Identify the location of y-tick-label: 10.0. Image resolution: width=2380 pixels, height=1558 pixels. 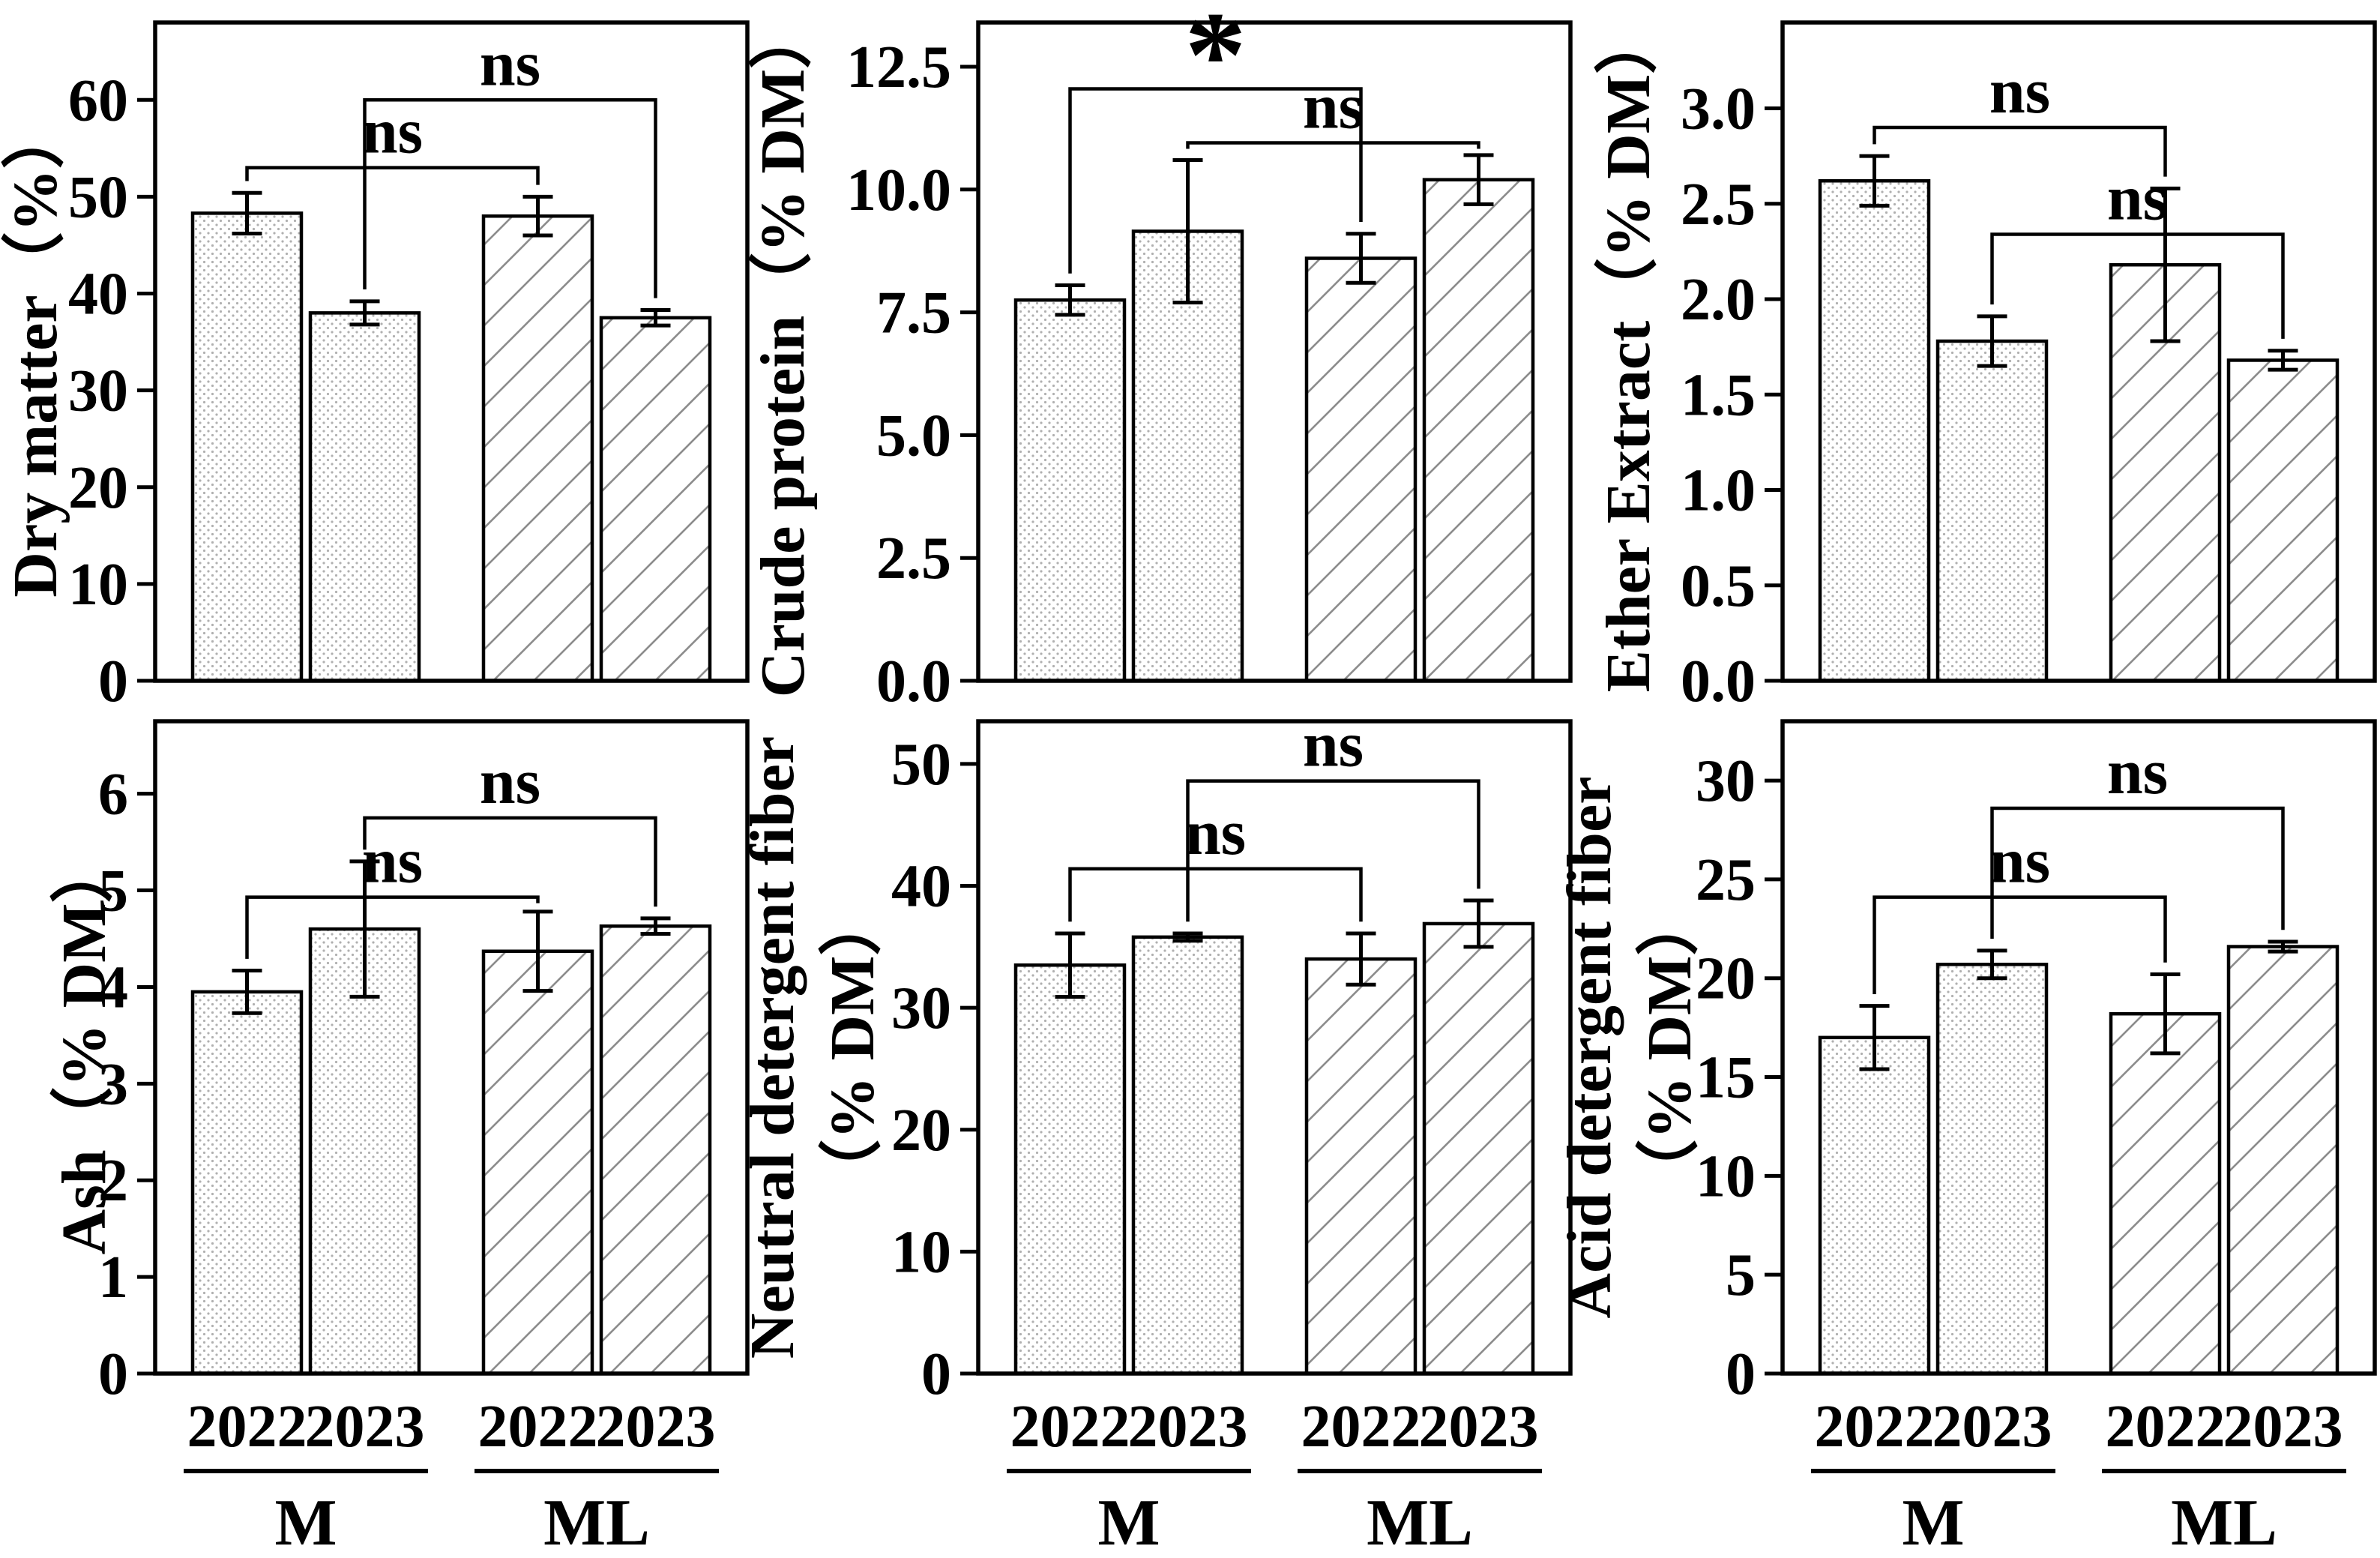
(898, 190).